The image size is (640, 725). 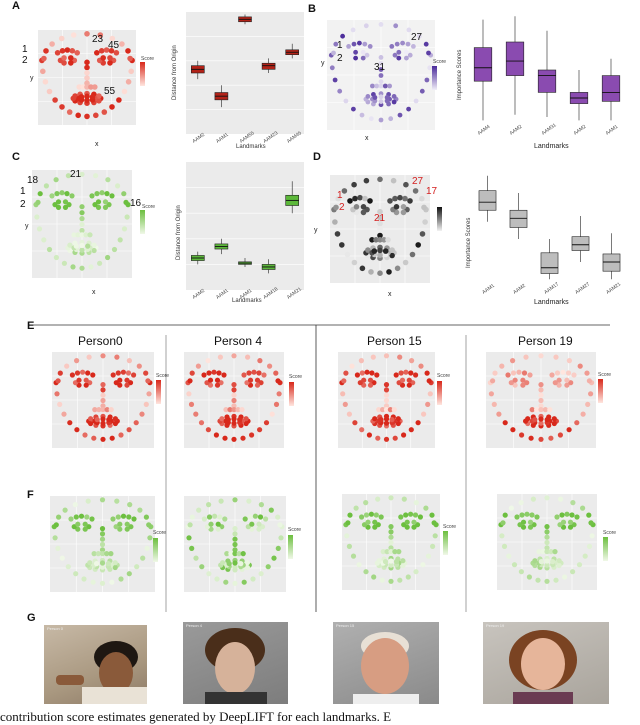 What do you see at coordinates (295, 377) in the screenshot?
I see `legend-title-e1: Score` at bounding box center [295, 377].